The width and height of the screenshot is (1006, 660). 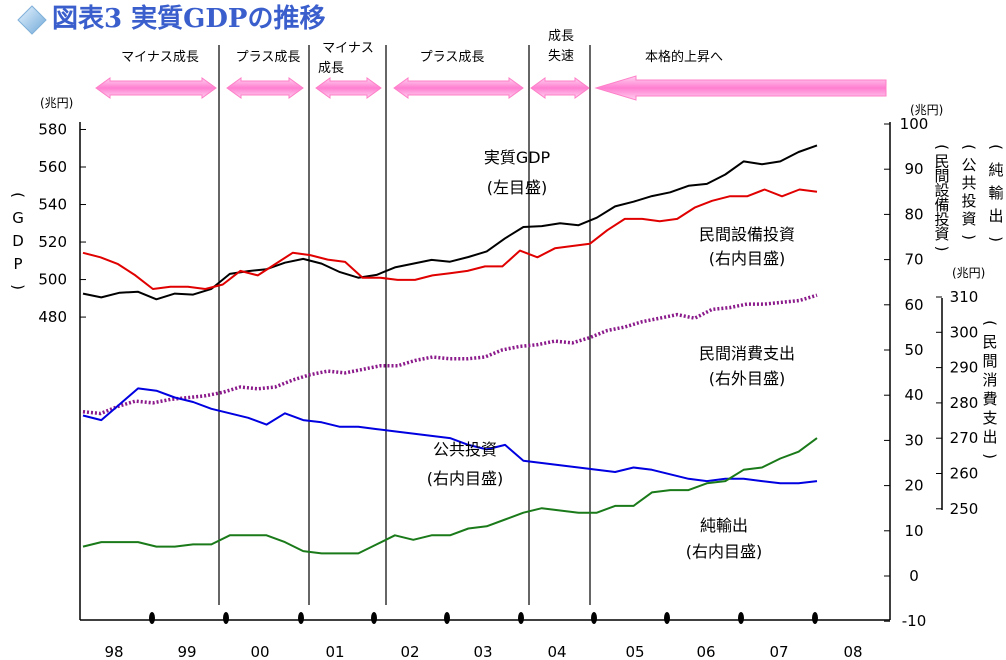 I want to click on left-tick-label: 520, so click(x=52, y=242).